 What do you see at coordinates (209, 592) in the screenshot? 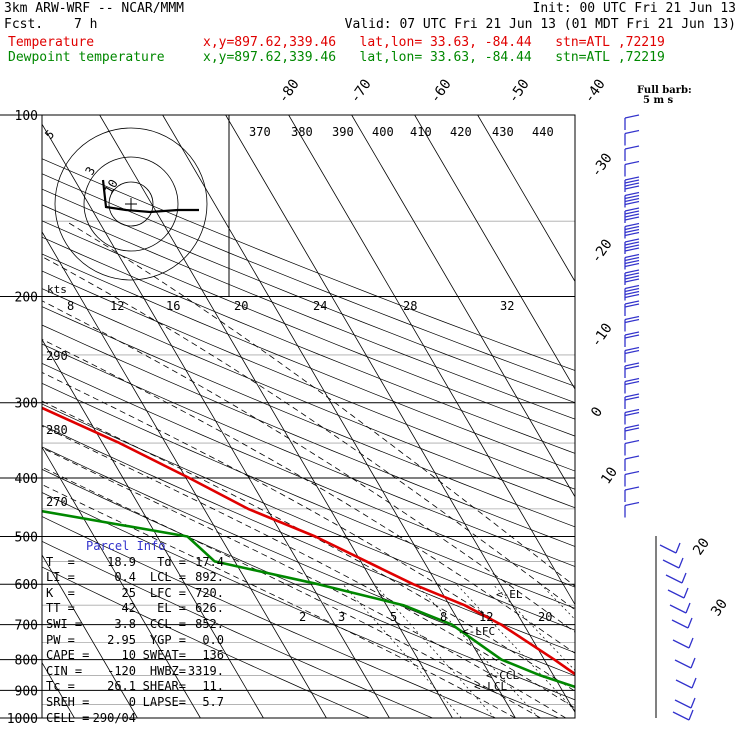
I see `parcel-value: 720.` at bounding box center [209, 592].